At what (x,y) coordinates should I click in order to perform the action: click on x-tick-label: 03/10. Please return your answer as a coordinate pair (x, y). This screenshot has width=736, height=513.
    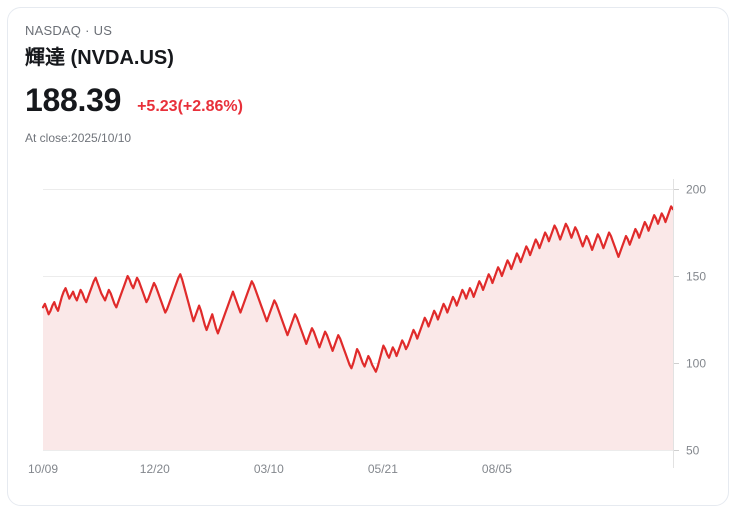
    Looking at the image, I should click on (269, 469).